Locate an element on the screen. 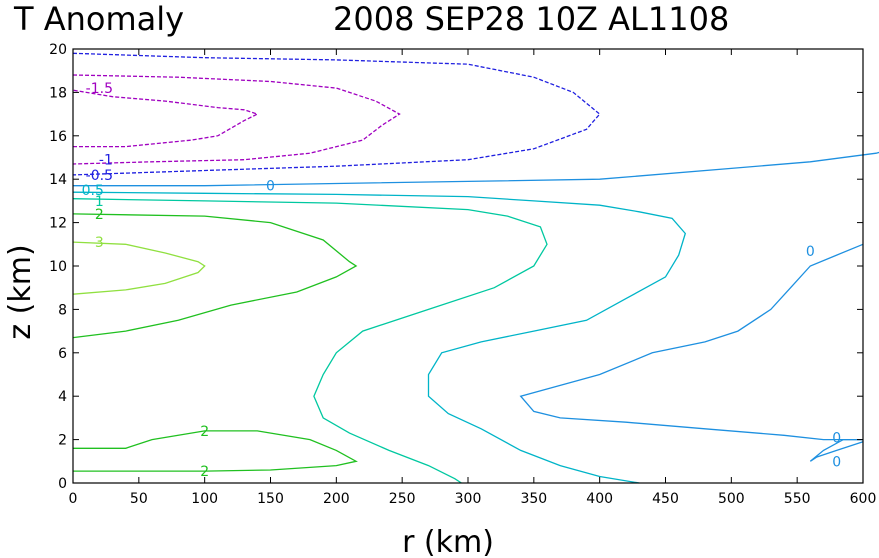 Image resolution: width=879 pixels, height=558 pixels. x-tick-label-2: 100 is located at coordinates (204, 499).